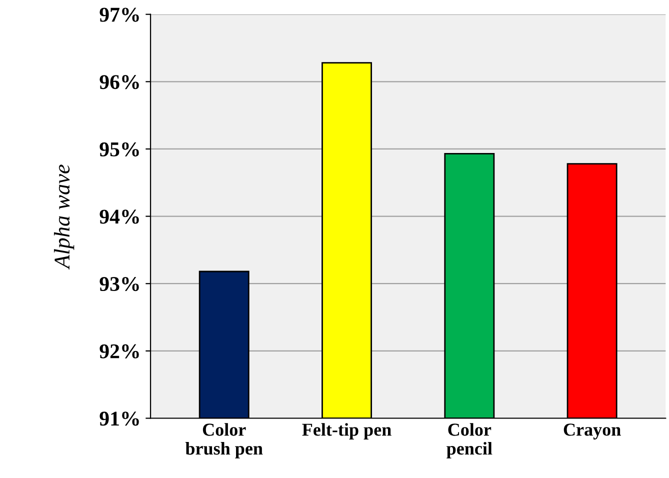 The width and height of the screenshot is (669, 478). What do you see at coordinates (119, 217) in the screenshot?
I see `y-tick-label: 94%` at bounding box center [119, 217].